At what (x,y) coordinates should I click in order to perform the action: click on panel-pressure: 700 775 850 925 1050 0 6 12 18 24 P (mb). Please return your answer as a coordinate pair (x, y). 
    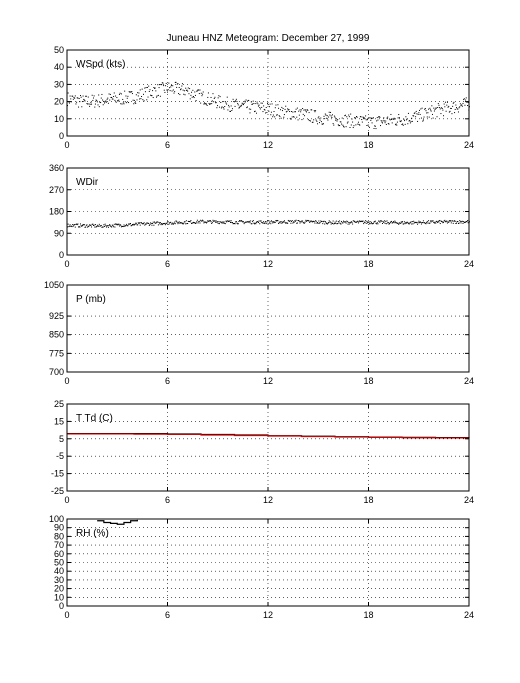
    Looking at the image, I should click on (259, 333).